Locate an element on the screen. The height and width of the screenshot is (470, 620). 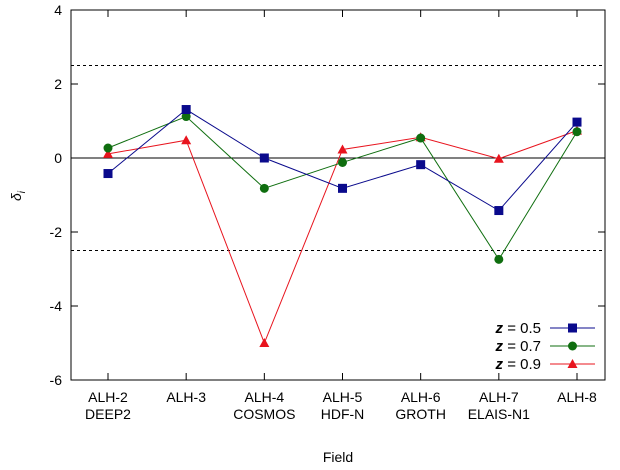
y-axis-label-subscript: i is located at coordinates (22, 191).